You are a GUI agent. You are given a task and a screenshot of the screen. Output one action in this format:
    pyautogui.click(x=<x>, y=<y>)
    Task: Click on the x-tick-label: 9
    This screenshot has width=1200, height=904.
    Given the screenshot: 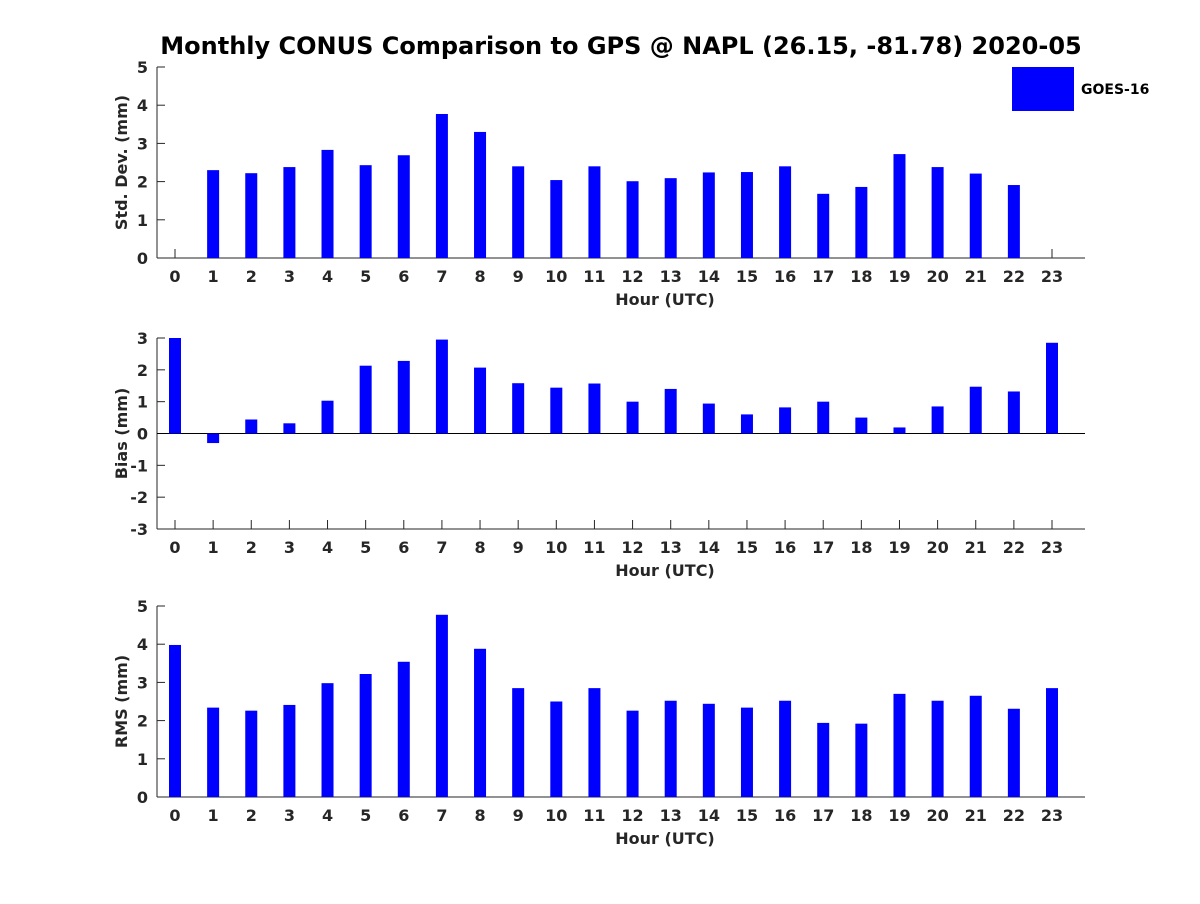 What is the action you would take?
    pyautogui.click(x=518, y=276)
    